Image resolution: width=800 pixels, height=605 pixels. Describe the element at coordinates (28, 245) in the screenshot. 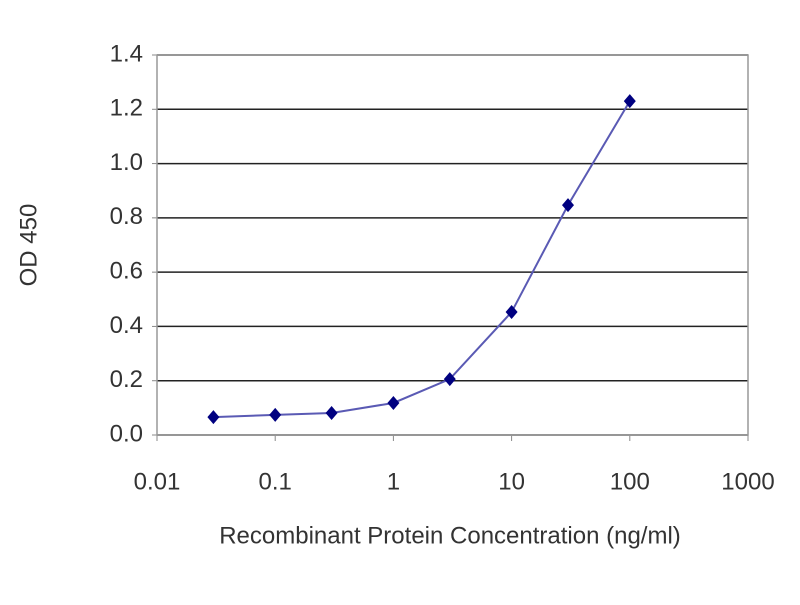

I see `y-axis-label: OD 450` at that location.